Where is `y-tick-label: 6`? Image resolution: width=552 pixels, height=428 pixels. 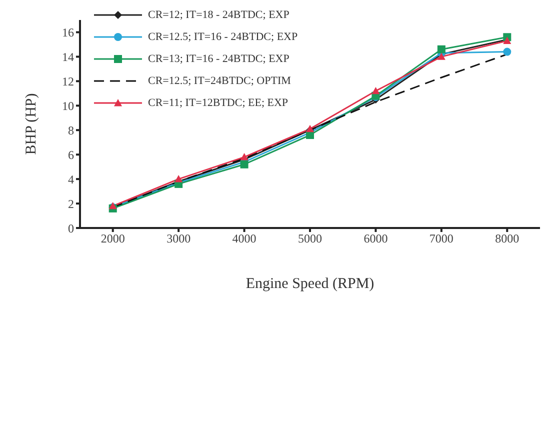 y-tick-label: 6 is located at coordinates (71, 155).